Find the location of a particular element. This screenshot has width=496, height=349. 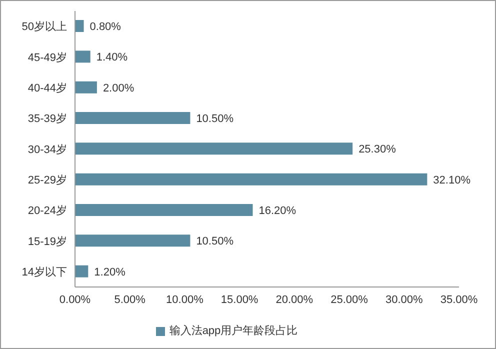

x-tick-label: 5.00% is located at coordinates (130, 300).